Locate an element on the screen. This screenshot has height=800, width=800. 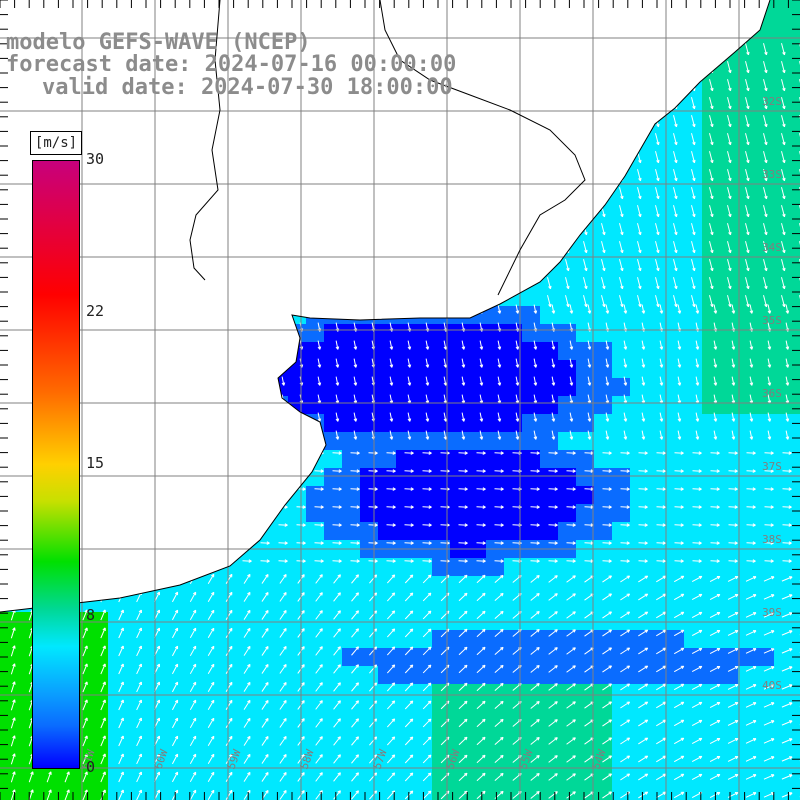
lat-label-36S: 36S is located at coordinates (772, 393).